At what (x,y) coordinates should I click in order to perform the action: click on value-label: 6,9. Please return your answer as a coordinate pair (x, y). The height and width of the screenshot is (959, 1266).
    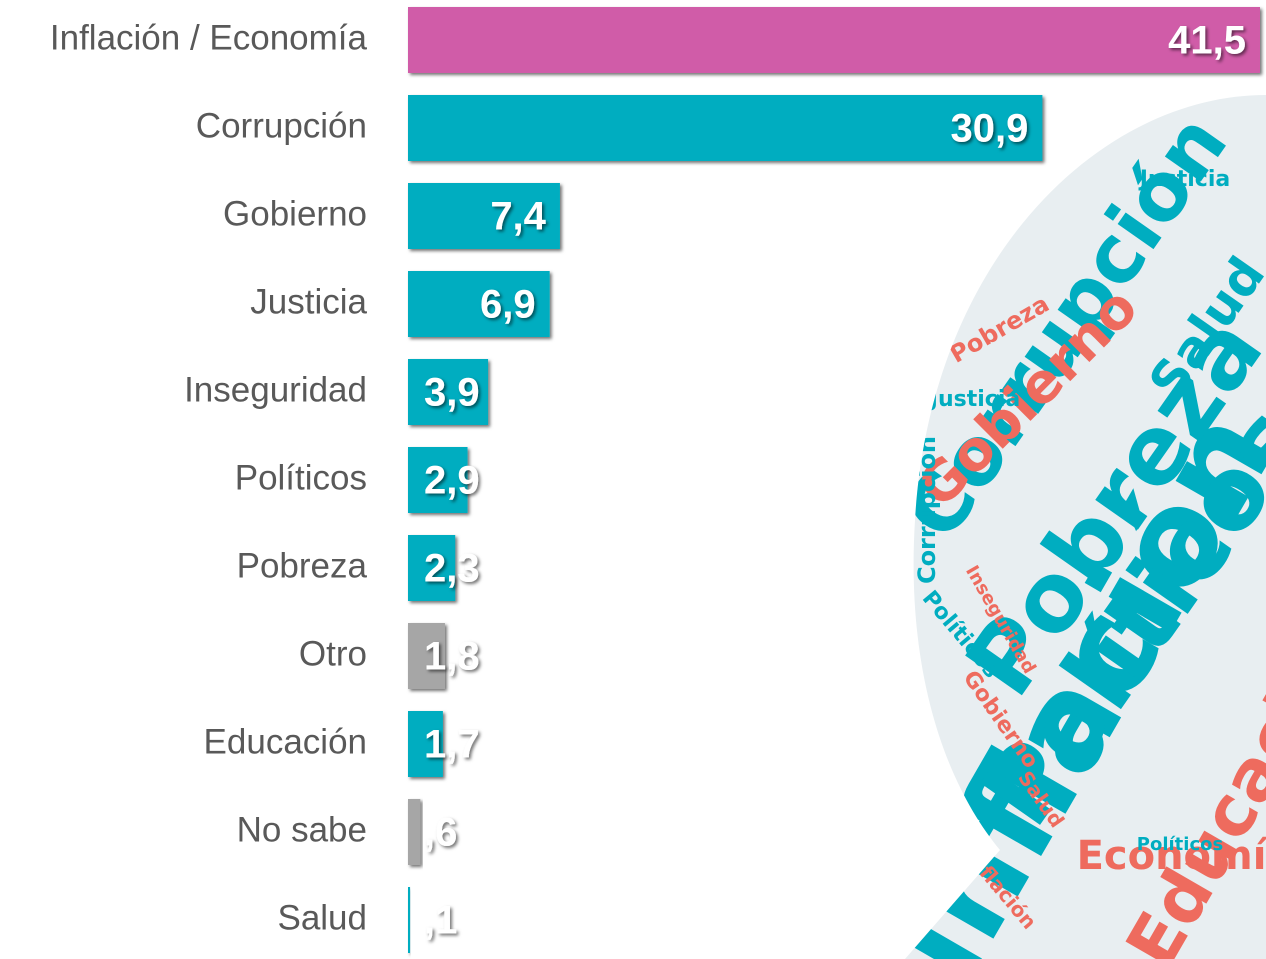
    Looking at the image, I should click on (508, 305).